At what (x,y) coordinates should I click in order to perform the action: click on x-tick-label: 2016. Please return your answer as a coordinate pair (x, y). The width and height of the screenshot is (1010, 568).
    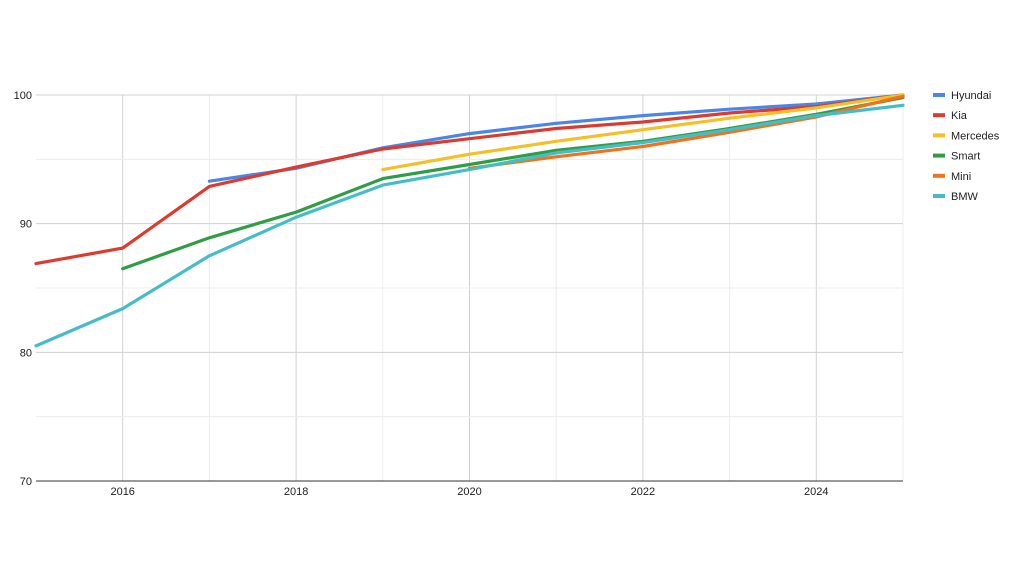
    Looking at the image, I should click on (122, 492).